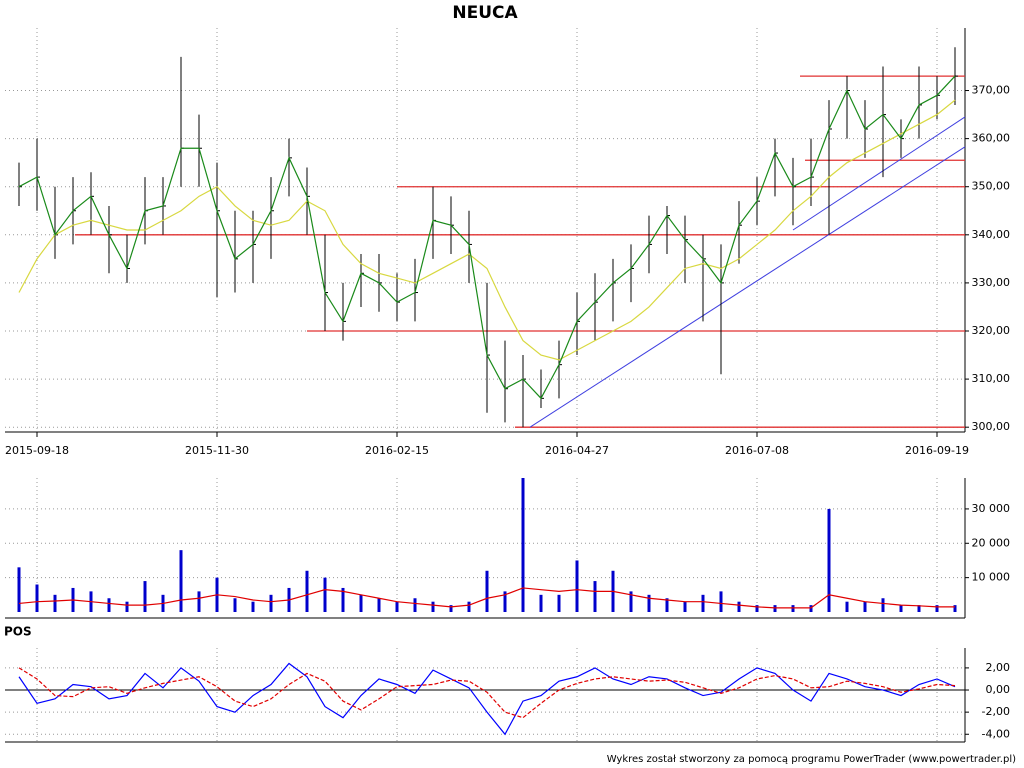 This screenshot has height=768, width=1024. What do you see at coordinates (991, 508) in the screenshot?
I see `y-tick-label: 30 000` at bounding box center [991, 508].